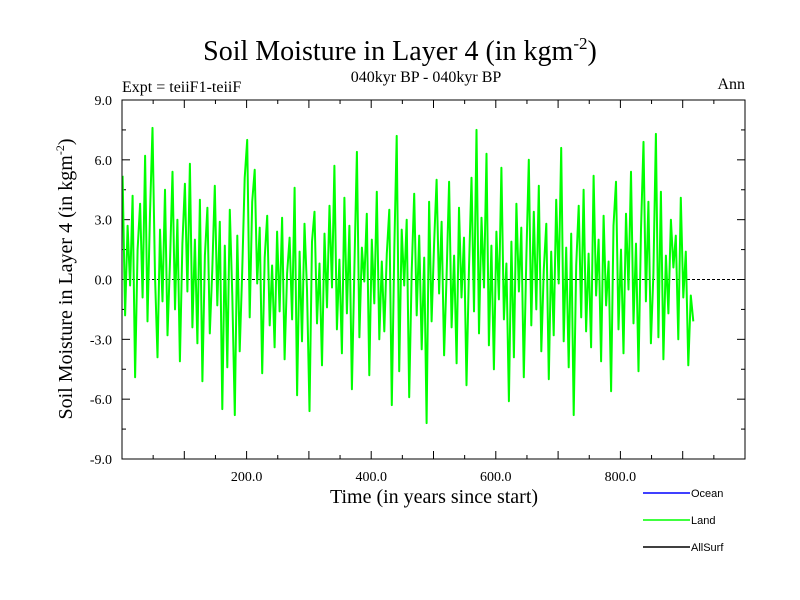 This screenshot has width=800, height=600. Describe the element at coordinates (104, 281) in the screenshot. I see `y-tick-label: 0.0` at that location.